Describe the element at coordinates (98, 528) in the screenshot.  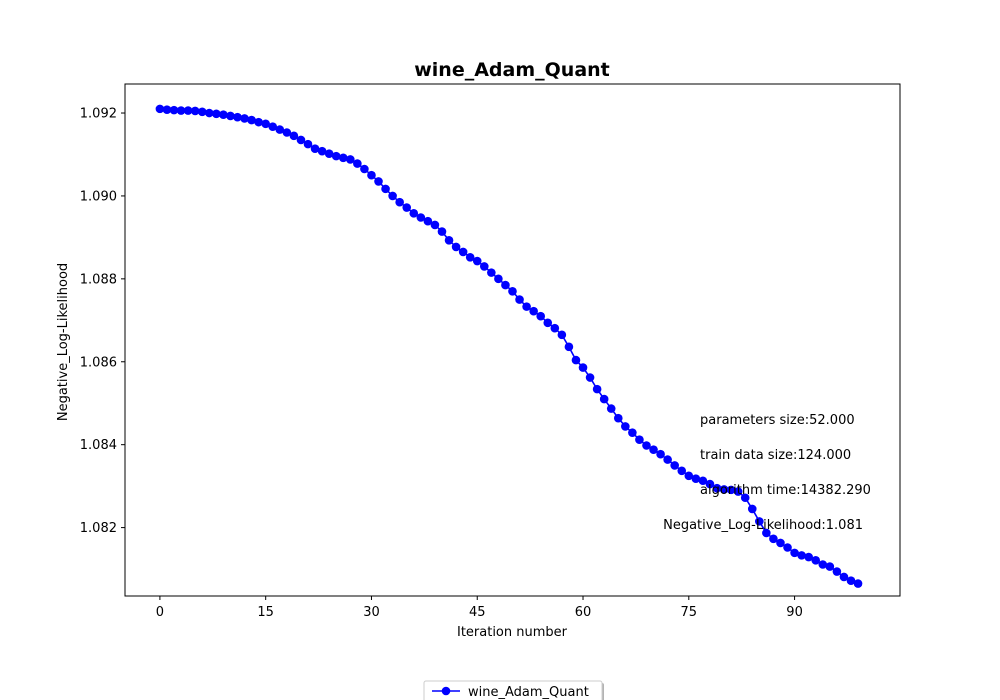
I see `y-tick-label: 1.082` at that location.